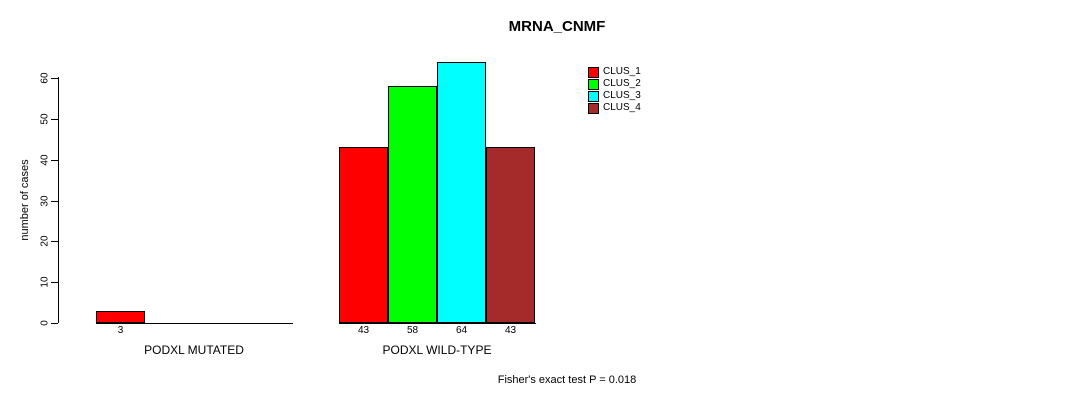 This screenshot has height=400, width=1090. Describe the element at coordinates (45, 323) in the screenshot. I see `y-tick-label: 0` at that location.